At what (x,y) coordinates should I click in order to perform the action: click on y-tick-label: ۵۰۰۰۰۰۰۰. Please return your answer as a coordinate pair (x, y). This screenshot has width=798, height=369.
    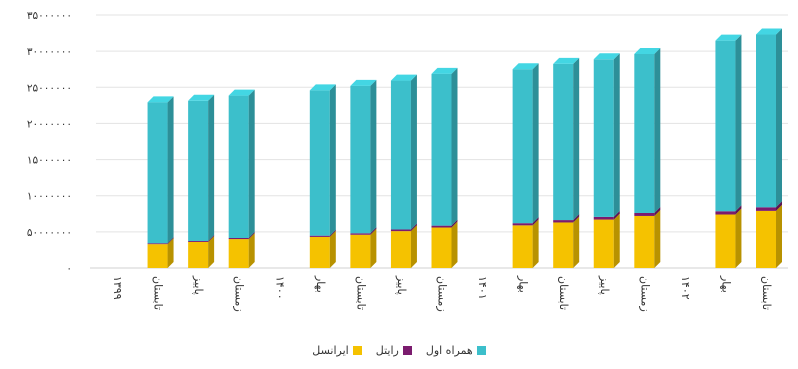
    Looking at the image, I should click on (49, 233).